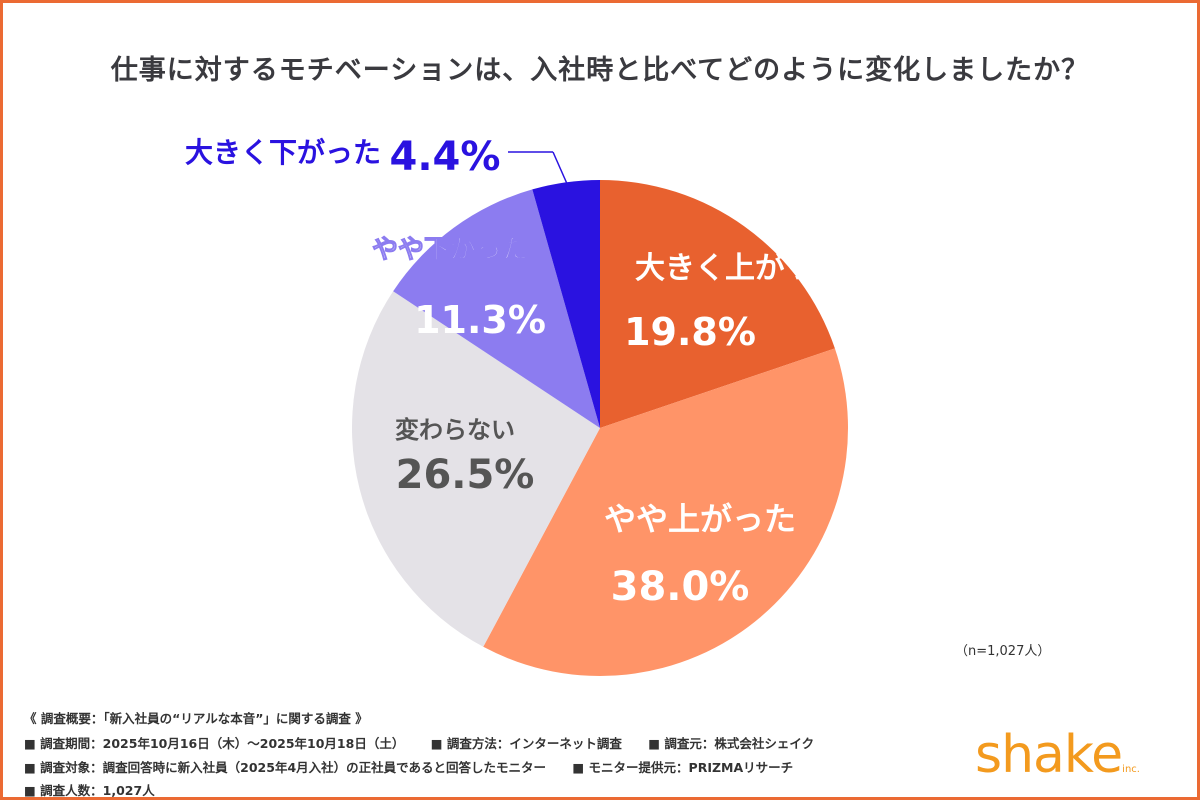 This screenshot has width=1200, height=800. What do you see at coordinates (740, 268) in the screenshot?
I see `slice-label: 大きく上がった` at bounding box center [740, 268].